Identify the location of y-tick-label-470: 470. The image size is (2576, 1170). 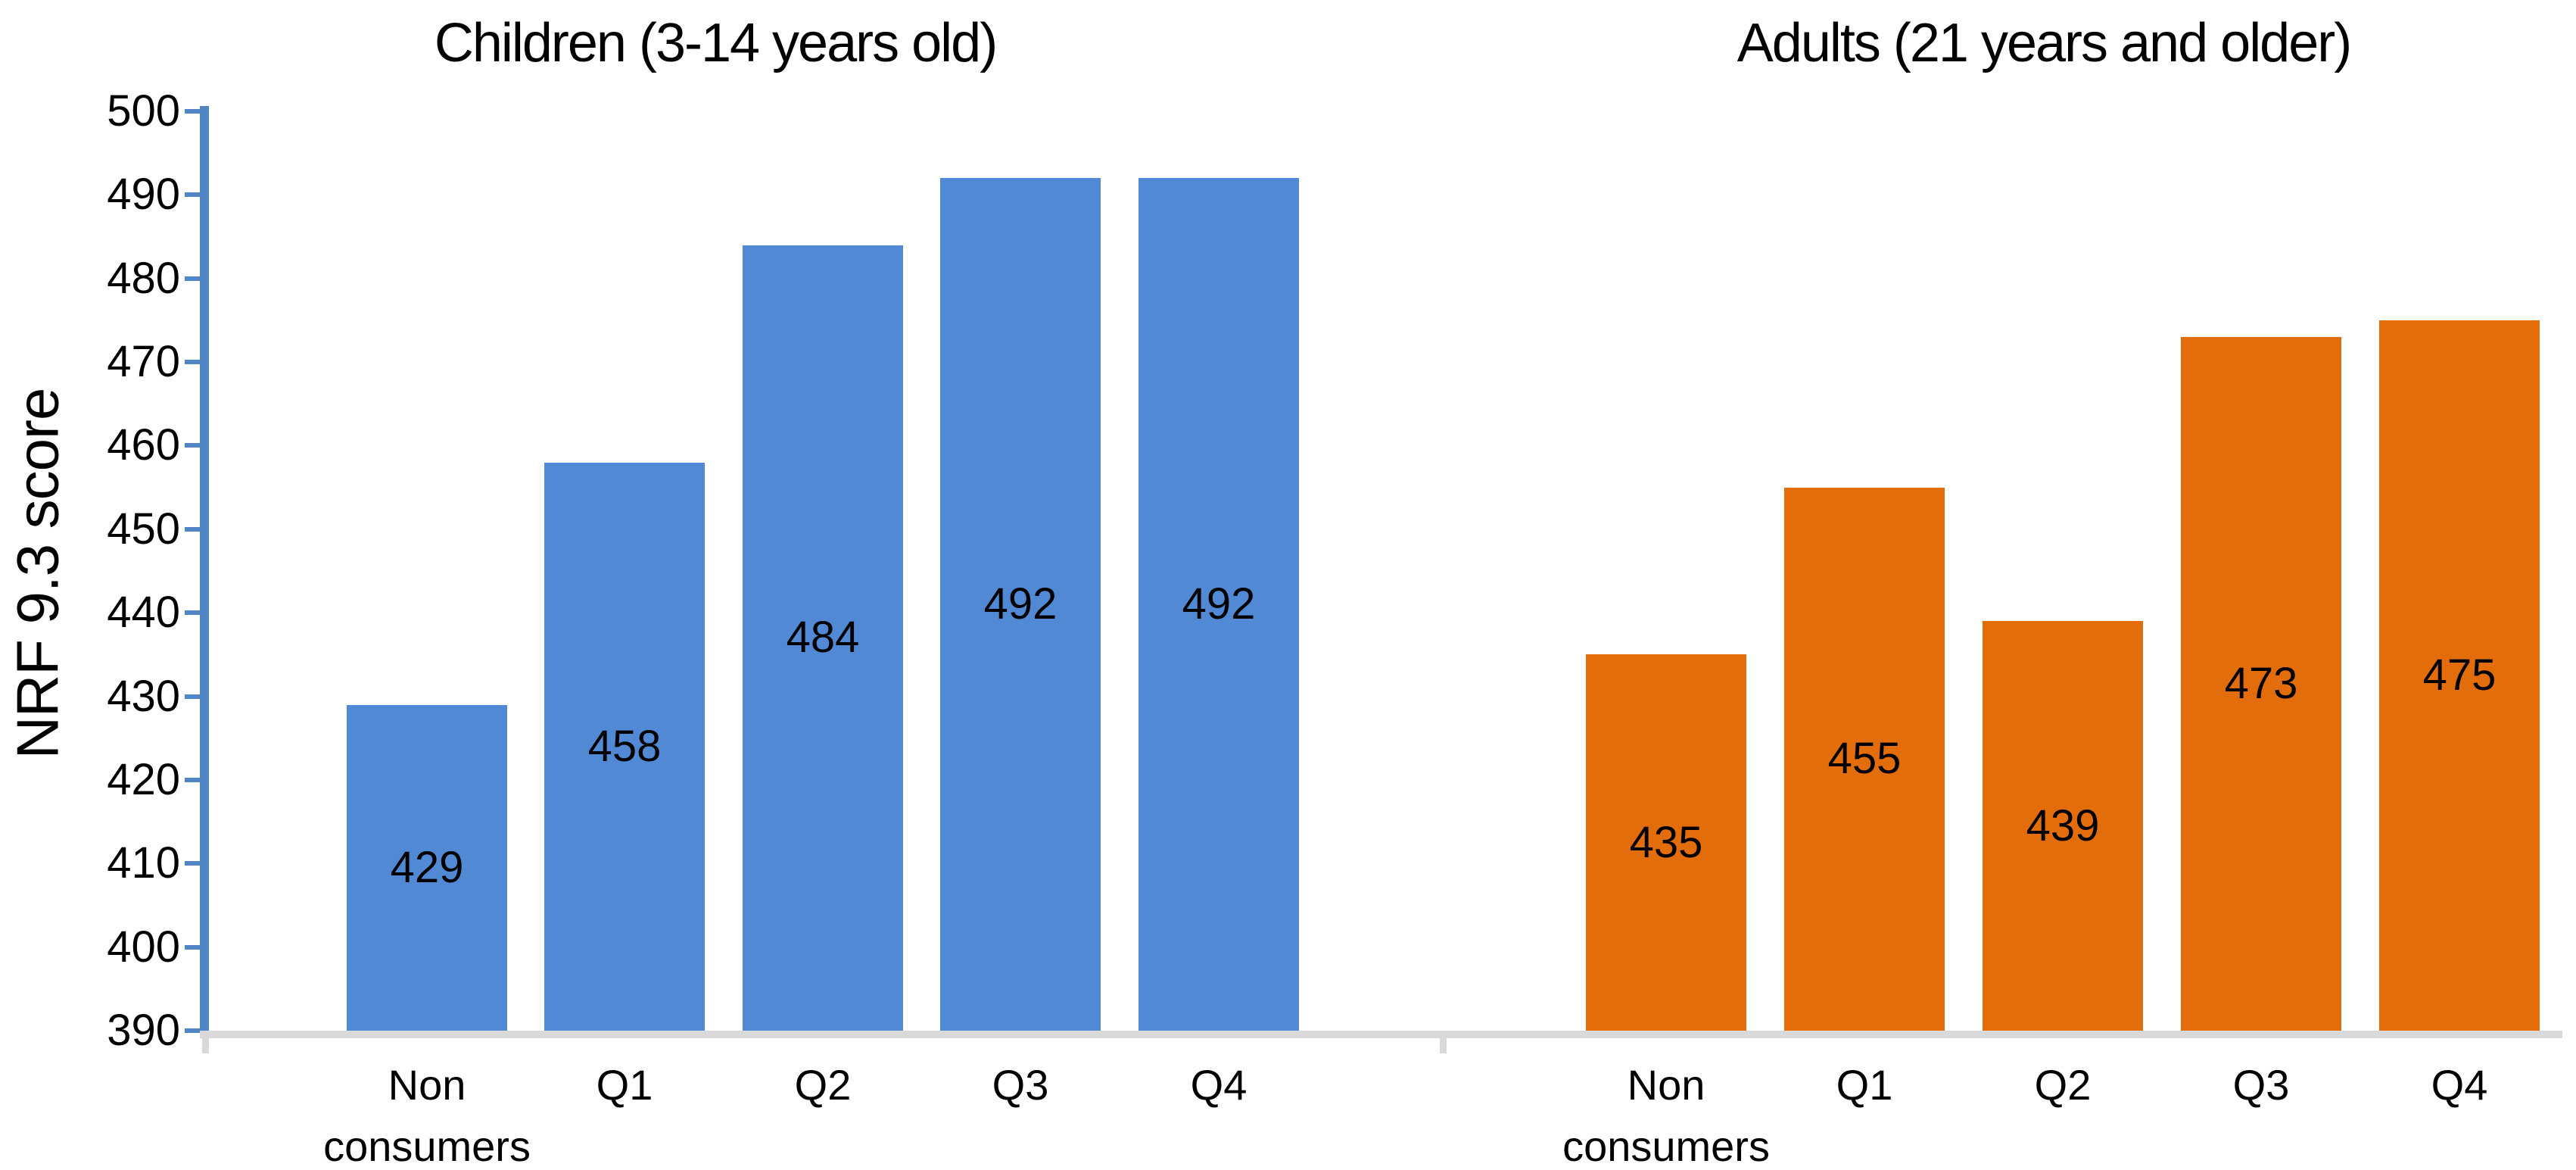
(143, 362).